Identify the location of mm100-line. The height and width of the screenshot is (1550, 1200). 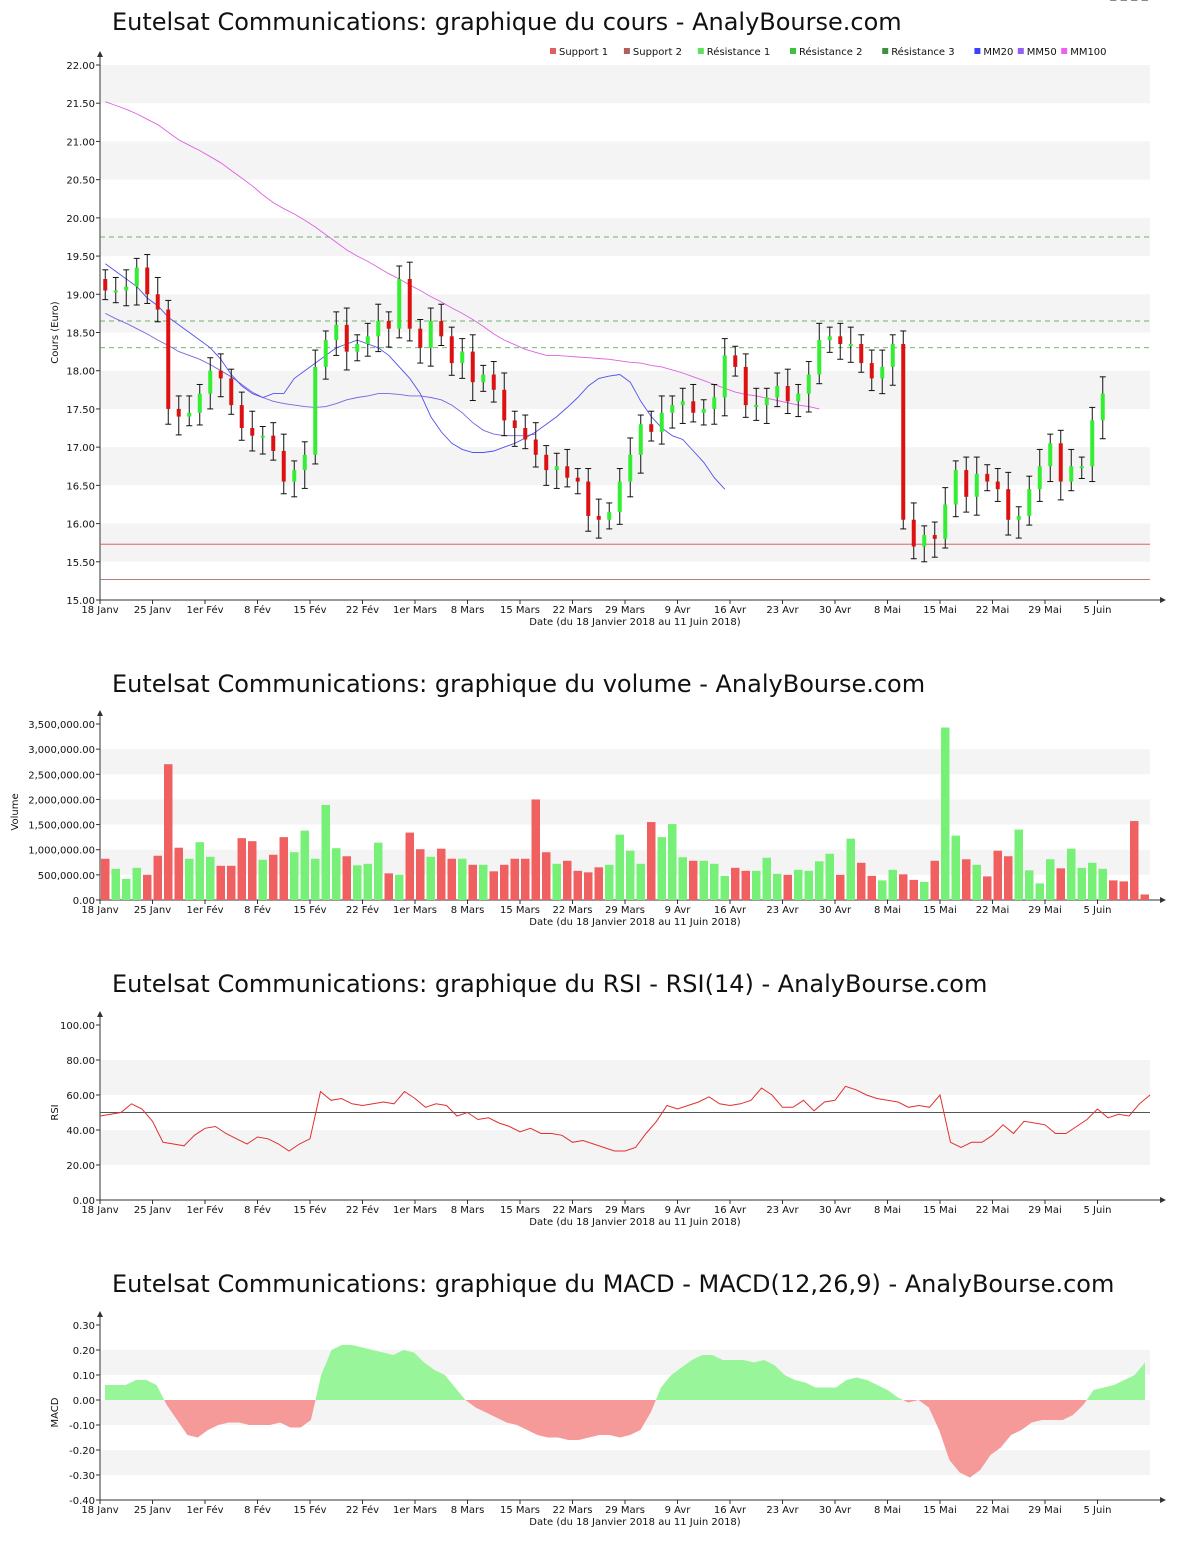
(462, 255).